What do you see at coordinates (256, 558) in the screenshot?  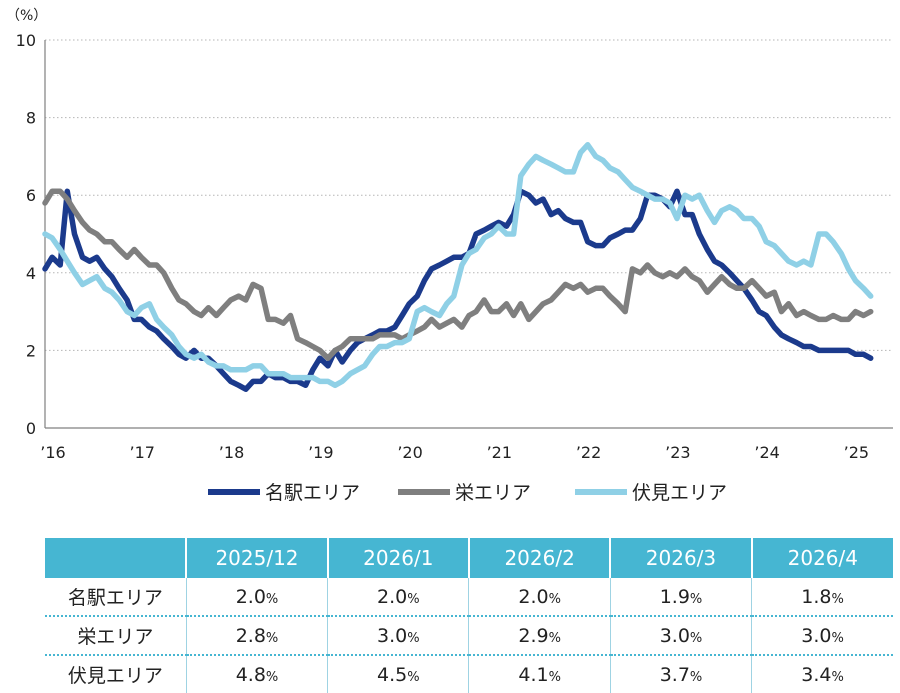 I see `table-header-cell: 2025/12` at bounding box center [256, 558].